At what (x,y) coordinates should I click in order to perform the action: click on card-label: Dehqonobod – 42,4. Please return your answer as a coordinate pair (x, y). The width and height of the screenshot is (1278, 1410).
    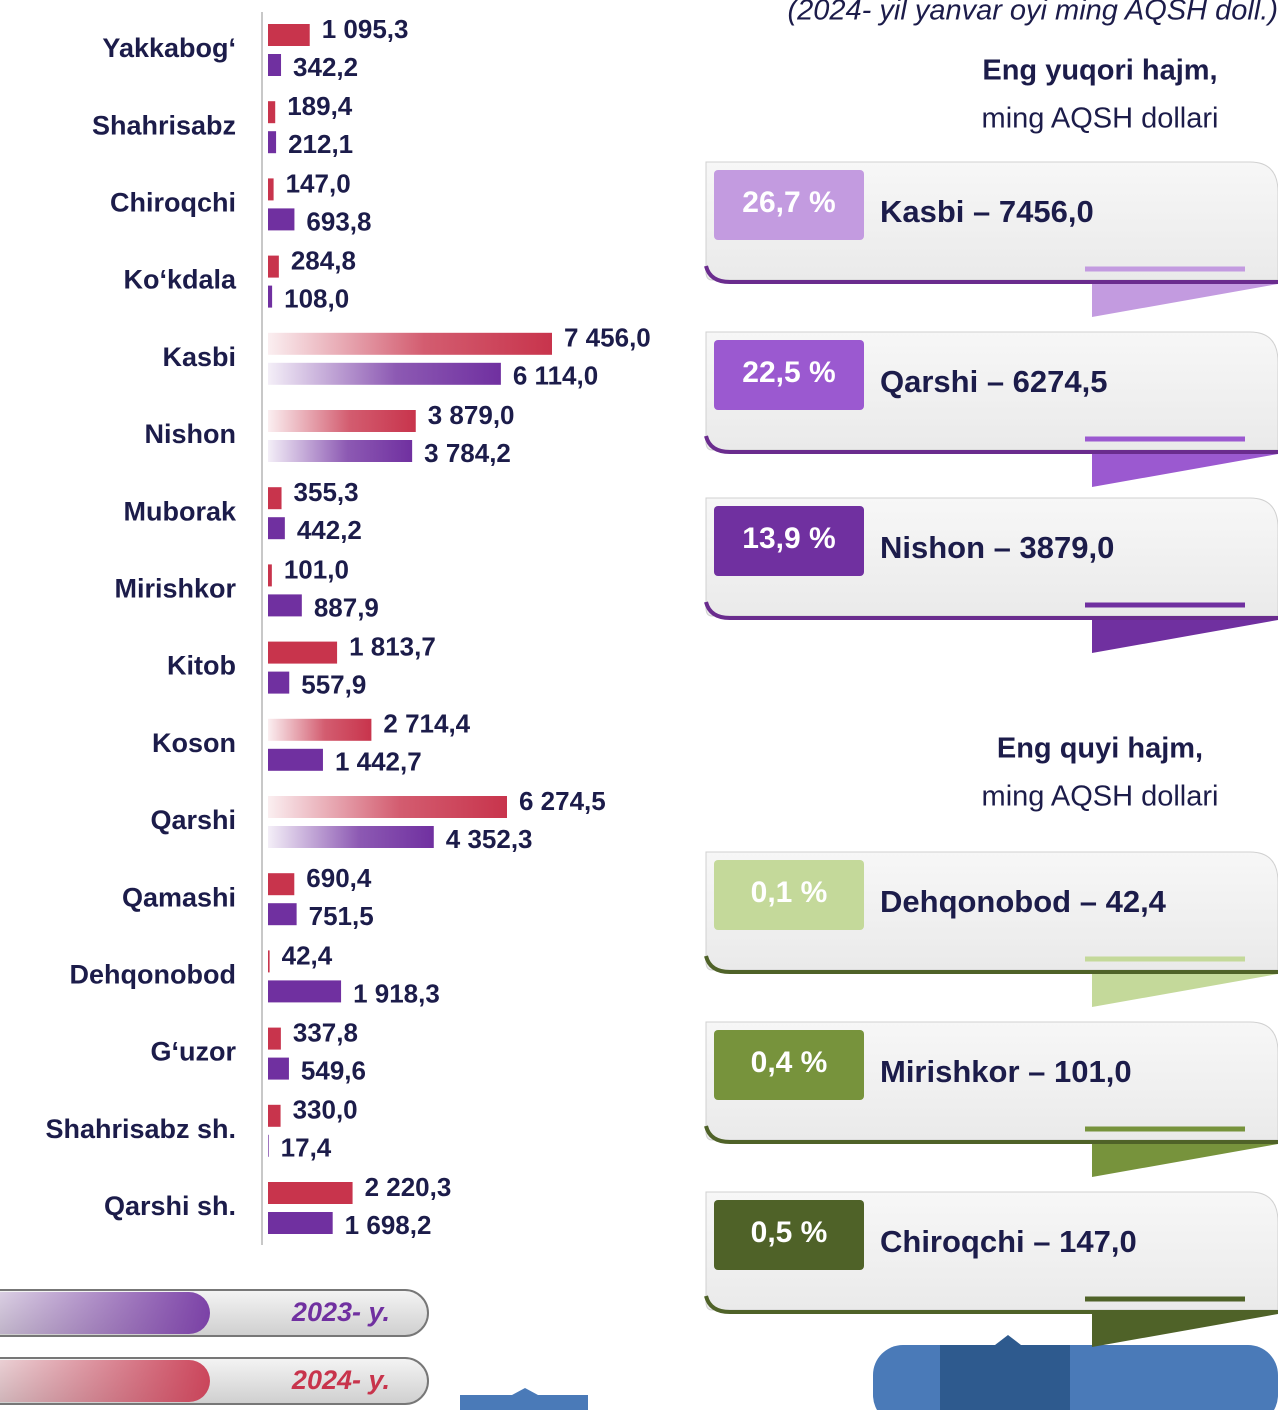
    Looking at the image, I should click on (1023, 901).